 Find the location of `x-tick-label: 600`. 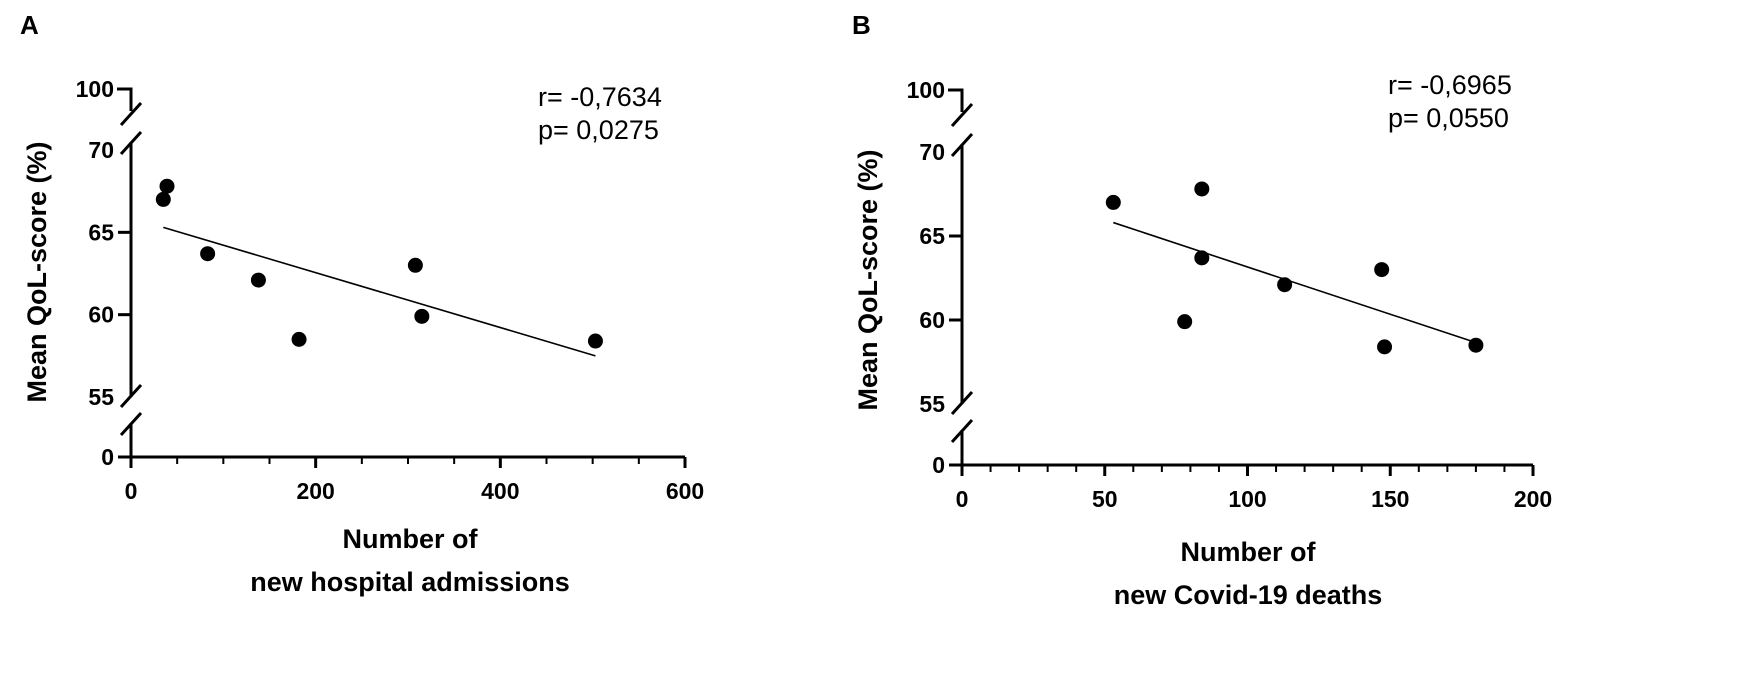

x-tick-label: 600 is located at coordinates (685, 491).